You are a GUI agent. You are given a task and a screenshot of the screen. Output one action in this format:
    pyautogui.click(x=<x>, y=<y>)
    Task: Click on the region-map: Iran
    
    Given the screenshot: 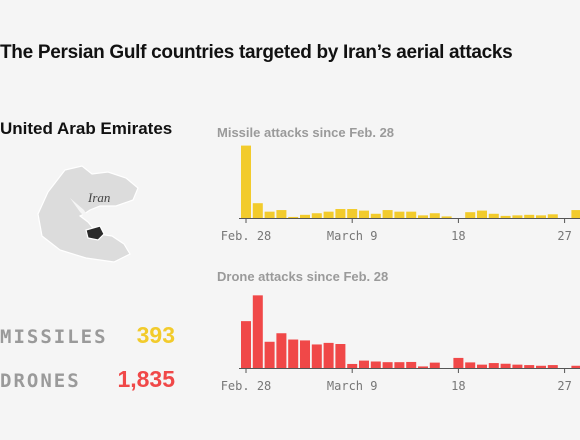 What is the action you would take?
    pyautogui.click(x=88, y=214)
    